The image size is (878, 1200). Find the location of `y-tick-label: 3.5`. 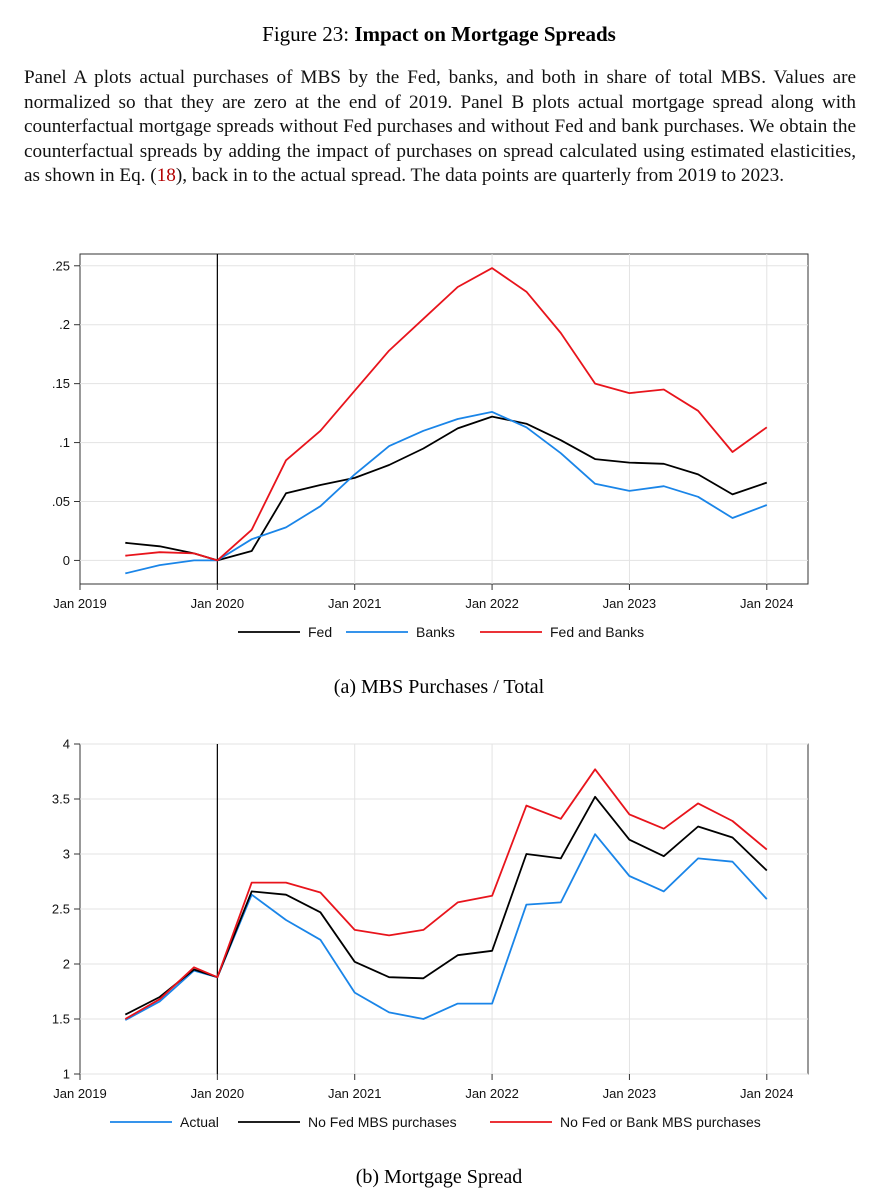

y-tick-label: 3.5 is located at coordinates (61, 799).